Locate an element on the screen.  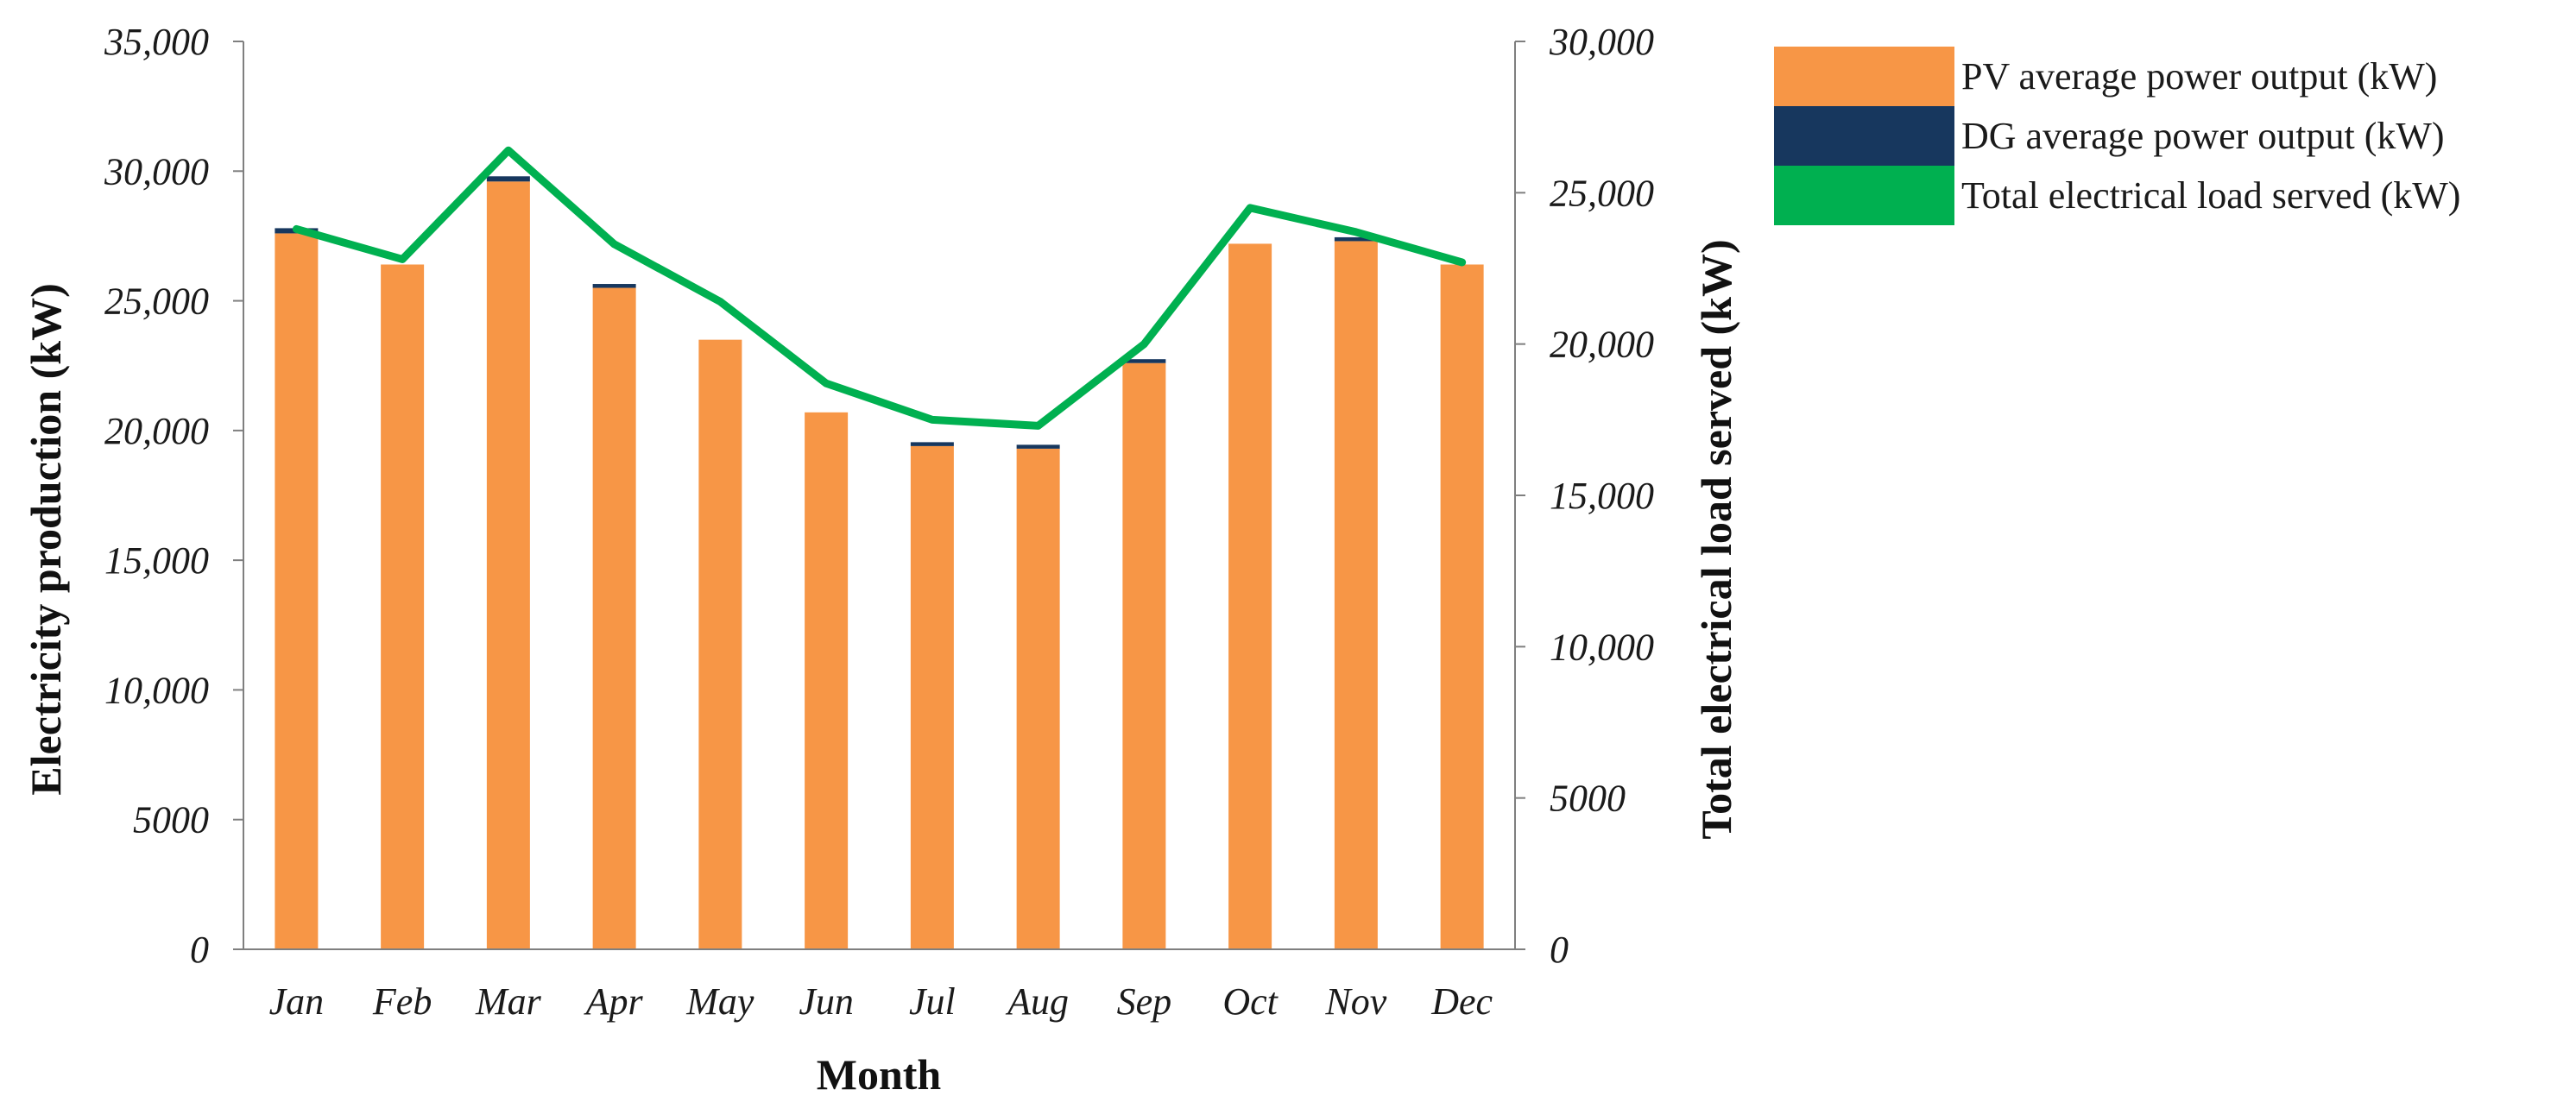
legend-swatch-load is located at coordinates (1864, 195).